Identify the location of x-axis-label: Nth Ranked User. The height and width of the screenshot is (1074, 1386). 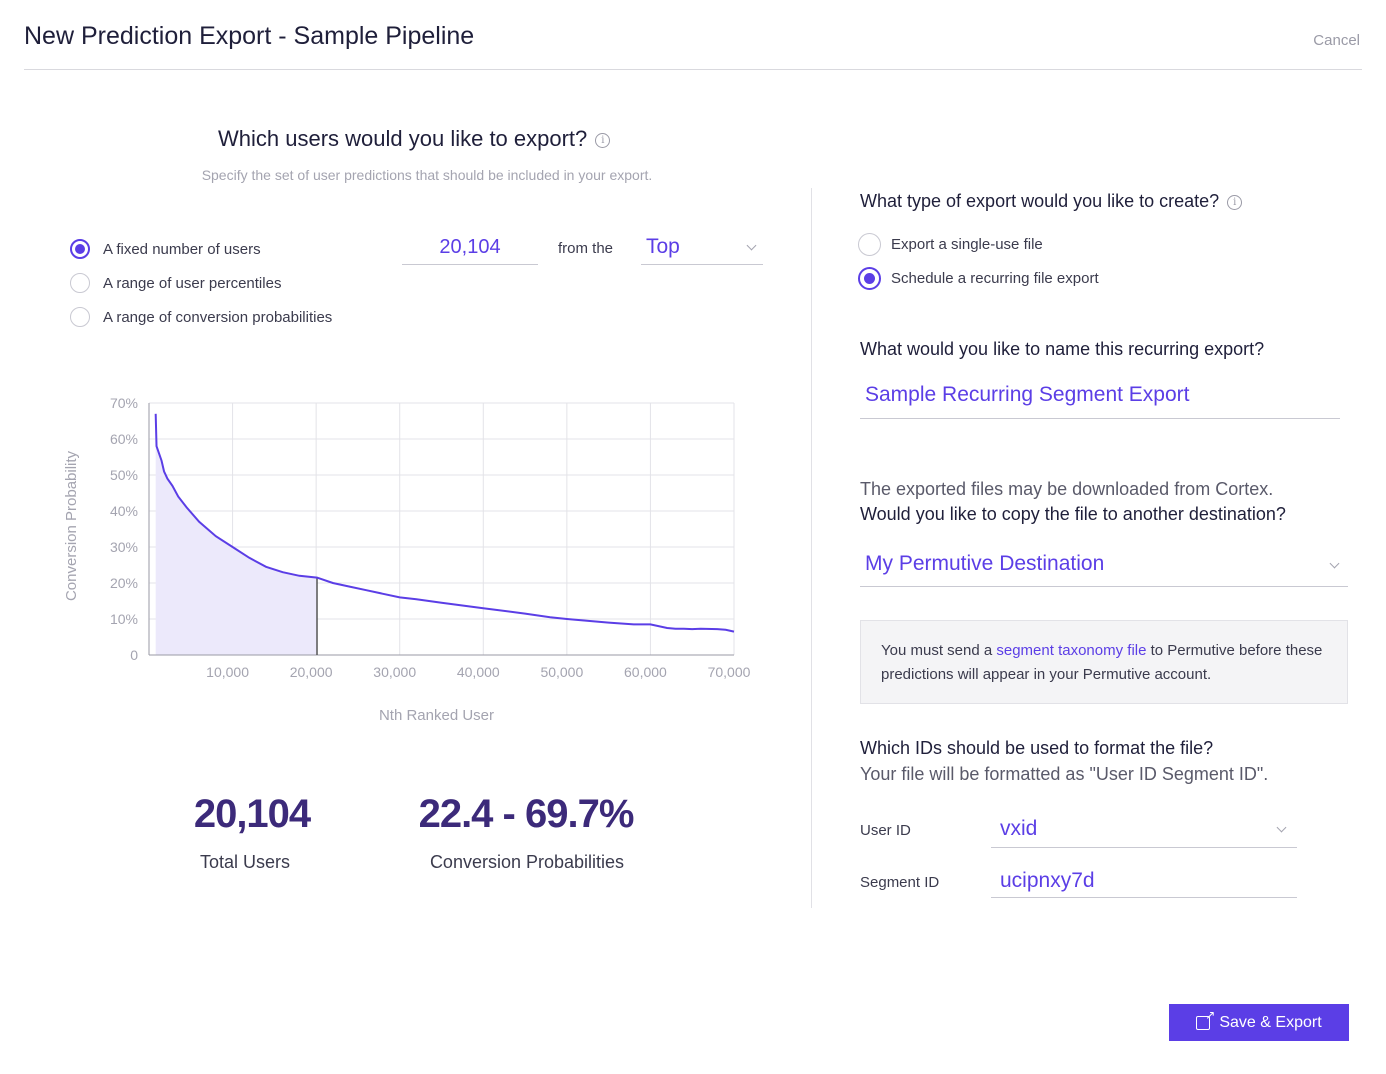
(436, 715).